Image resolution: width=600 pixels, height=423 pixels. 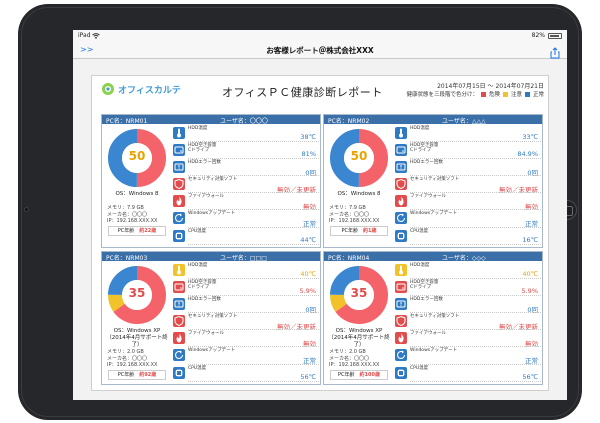 What do you see at coordinates (148, 231) in the screenshot?
I see `pc-age-value: 約22歳` at bounding box center [148, 231].